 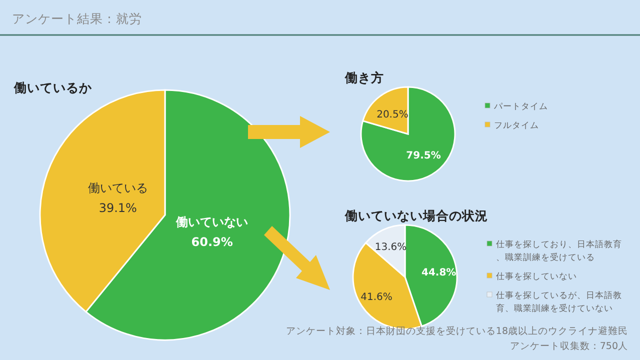 What do you see at coordinates (118, 188) in the screenshot?
I see `slice-label: 働いている` at bounding box center [118, 188].